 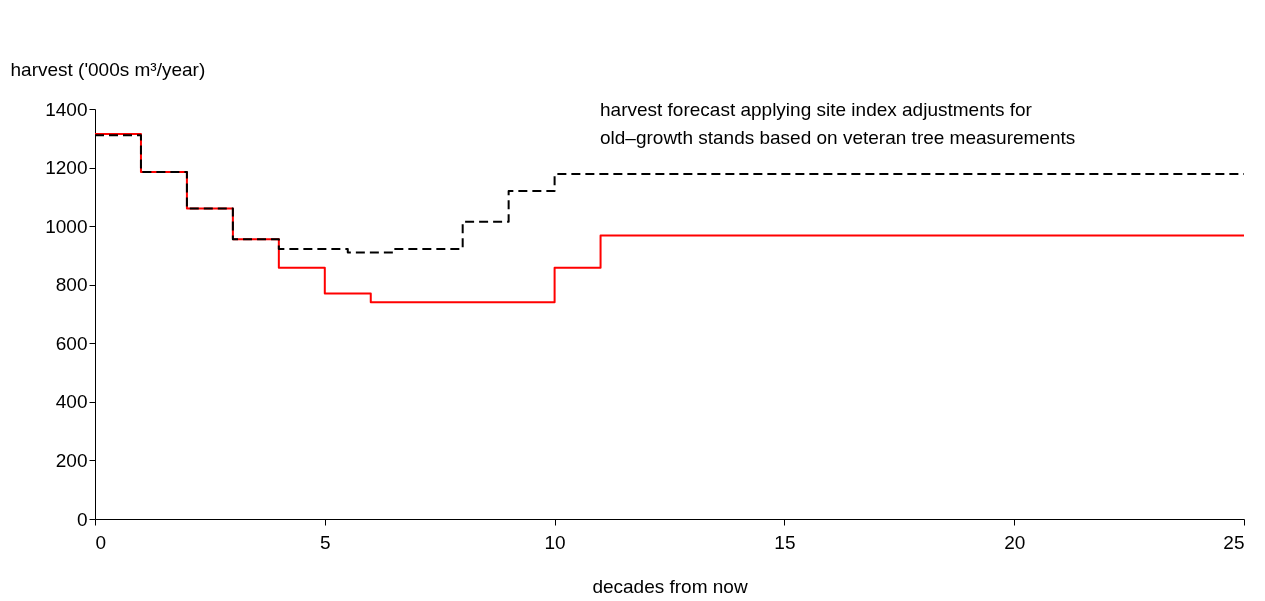 What do you see at coordinates (1015, 542) in the screenshot?
I see `x-tick-label: 20` at bounding box center [1015, 542].